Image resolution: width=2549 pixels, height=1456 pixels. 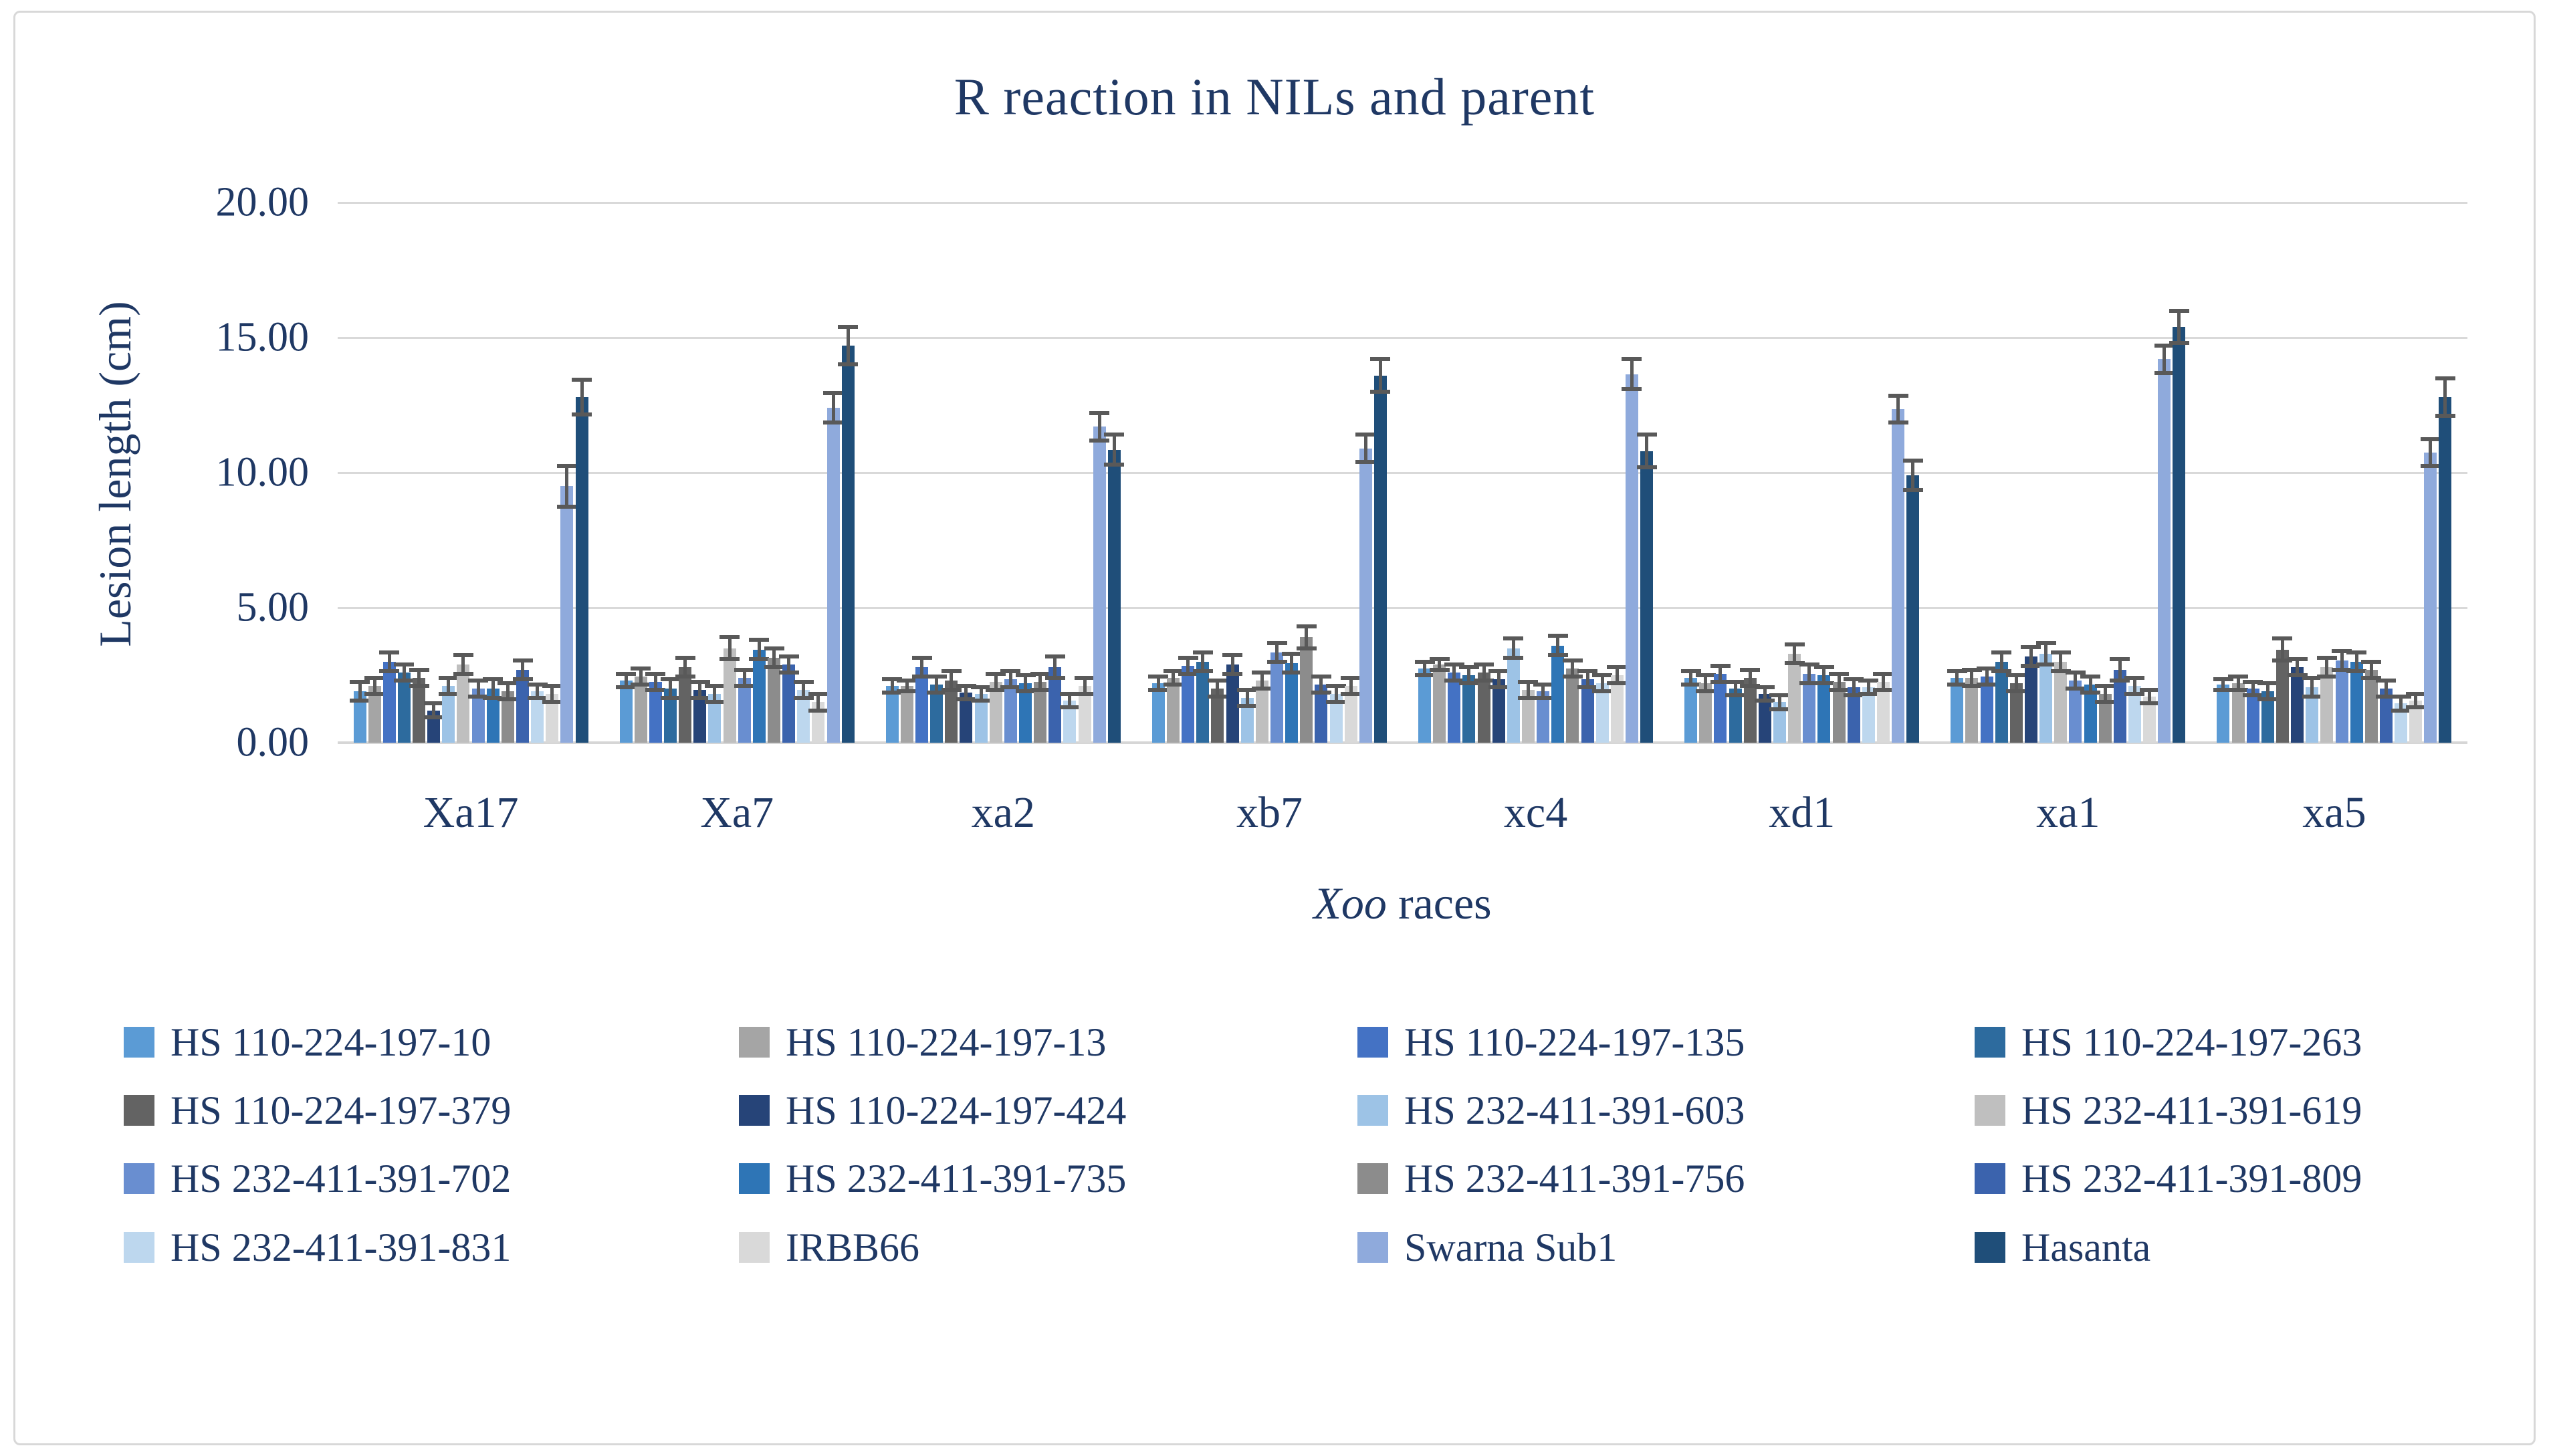 I want to click on legend-label: HS 110-224-197-424, so click(x=956, y=1110).